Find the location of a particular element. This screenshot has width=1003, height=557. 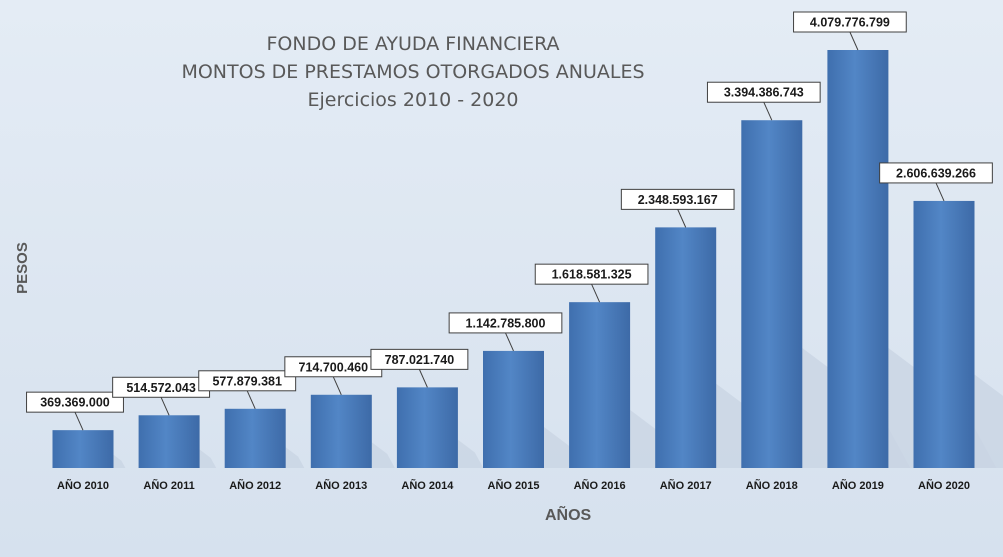

category-label: AÑO 2020 is located at coordinates (944, 485).